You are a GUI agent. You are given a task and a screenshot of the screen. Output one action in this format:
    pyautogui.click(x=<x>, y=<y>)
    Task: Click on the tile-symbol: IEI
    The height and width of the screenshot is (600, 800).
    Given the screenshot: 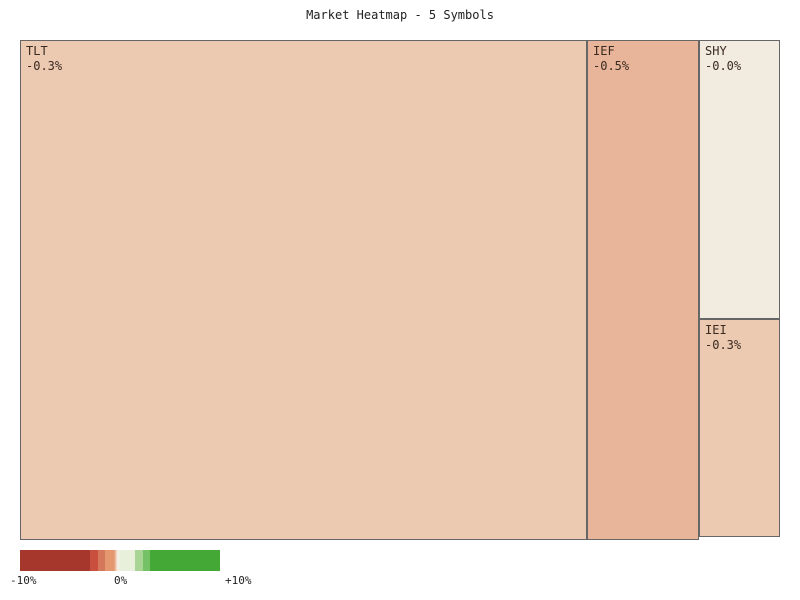 What is the action you would take?
    pyautogui.click(x=716, y=330)
    